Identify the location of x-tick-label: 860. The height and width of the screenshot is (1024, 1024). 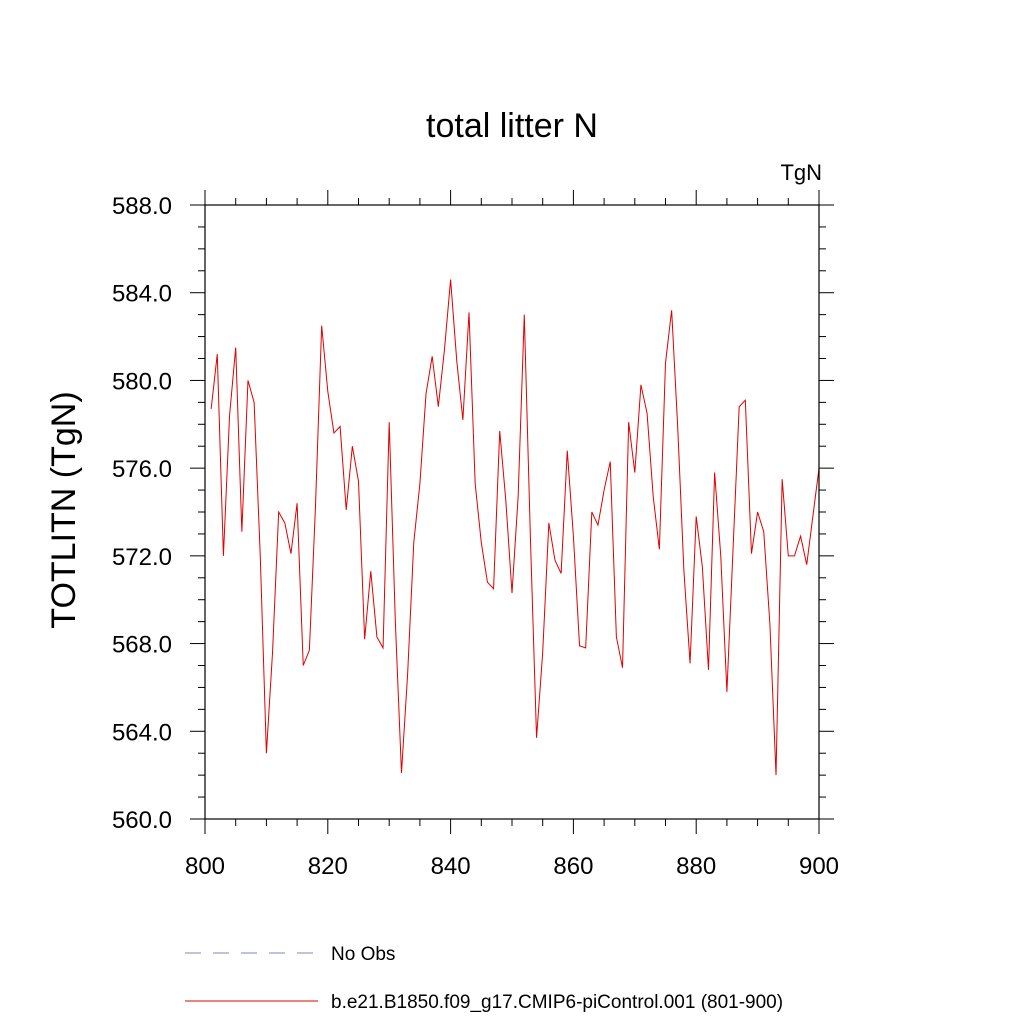
(573, 866).